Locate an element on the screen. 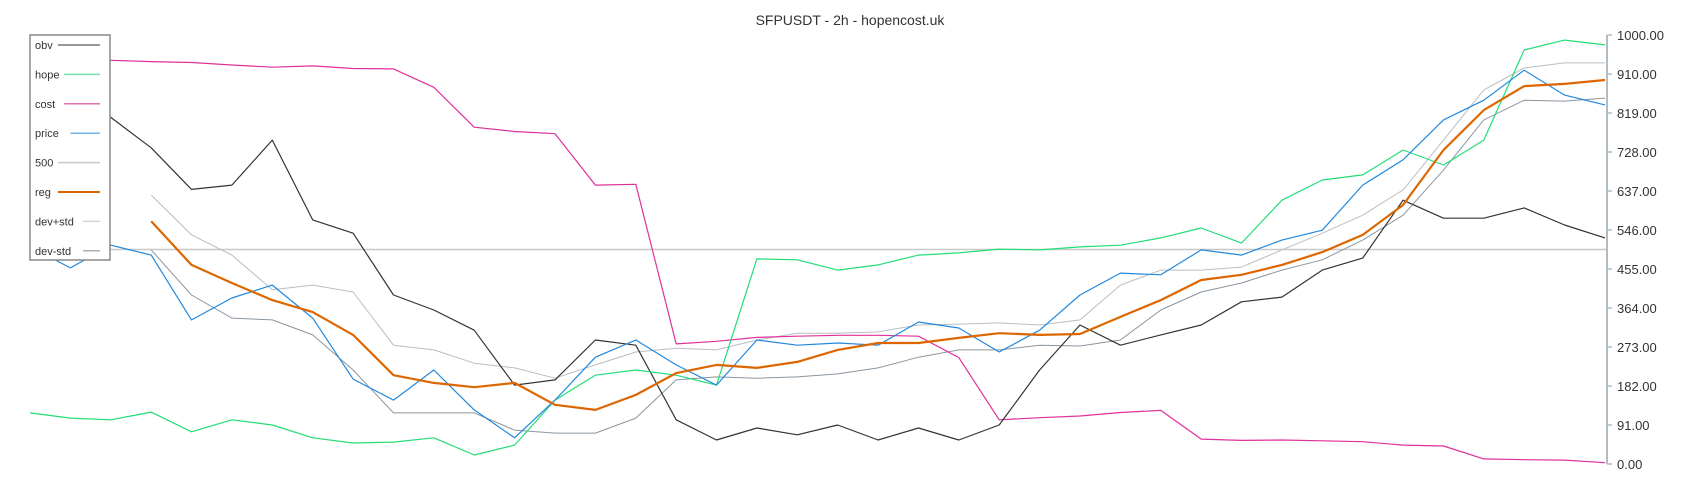  legend-box is located at coordinates (70, 147).